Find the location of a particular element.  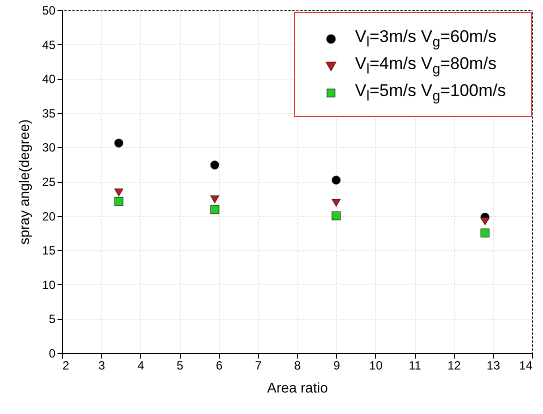

y-tick-label: 10 is located at coordinates (49, 285).